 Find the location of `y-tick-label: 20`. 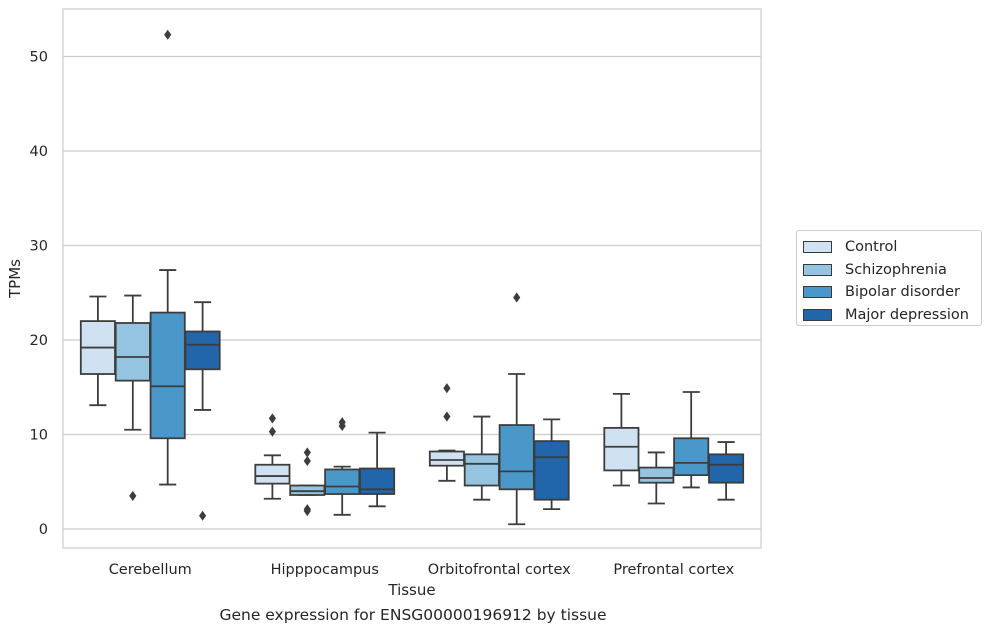

y-tick-label: 20 is located at coordinates (39, 341).